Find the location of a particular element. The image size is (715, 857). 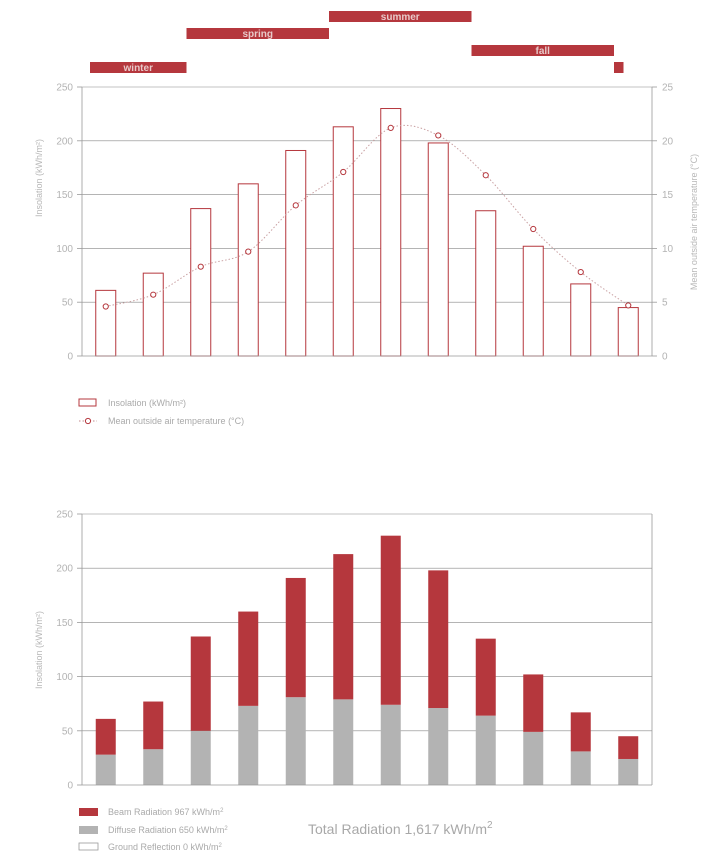

legend-swatch-diffuse is located at coordinates (88, 830).